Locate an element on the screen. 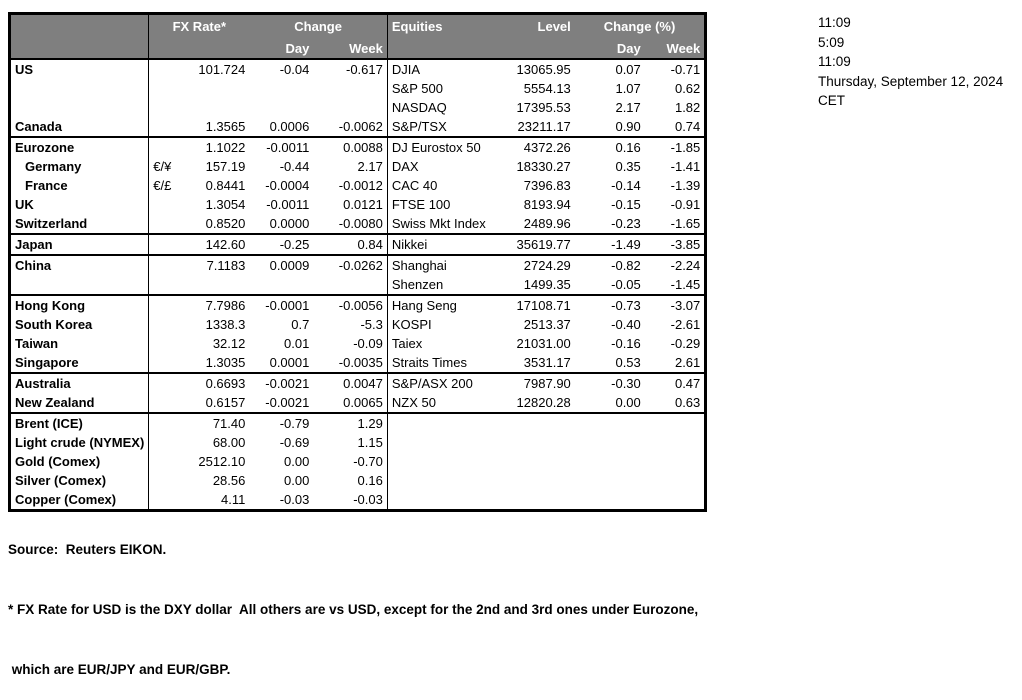 Image resolution: width=1022 pixels, height=700 pixels. row-label: Japan is located at coordinates (79, 244).